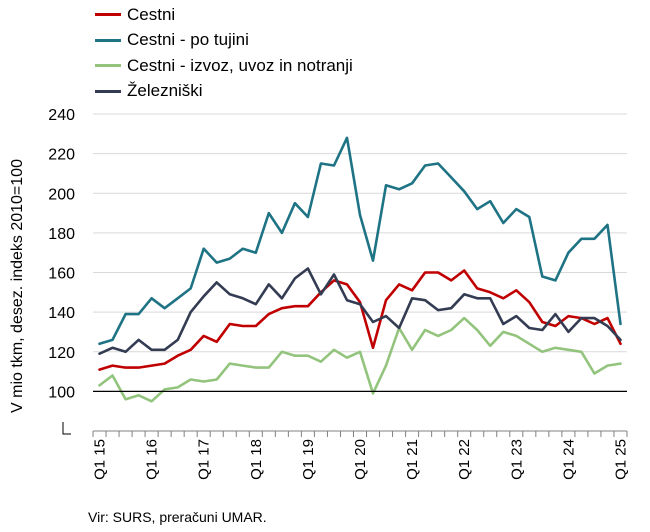  I want to click on legend-item-1: Cestni - po tujini, so click(224, 41).